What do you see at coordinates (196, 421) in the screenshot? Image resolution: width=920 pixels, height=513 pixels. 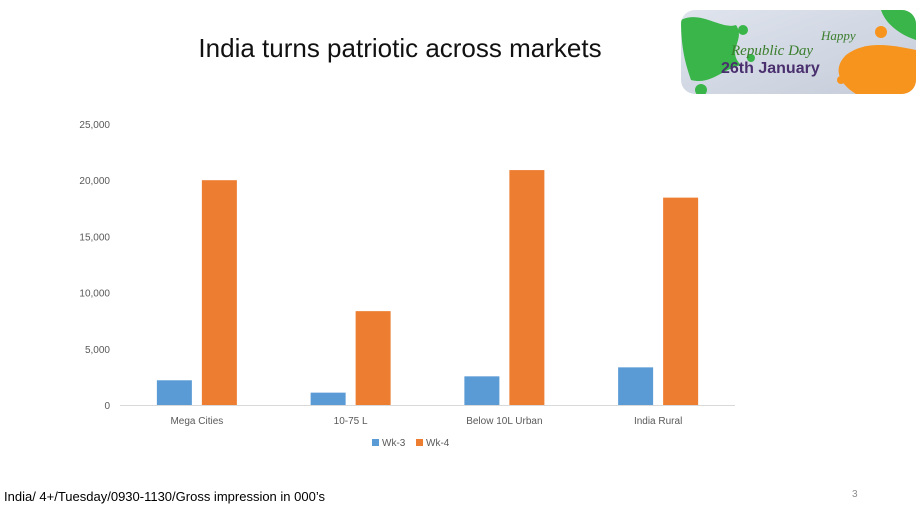 I see `category-label: Mega Cities` at bounding box center [196, 421].